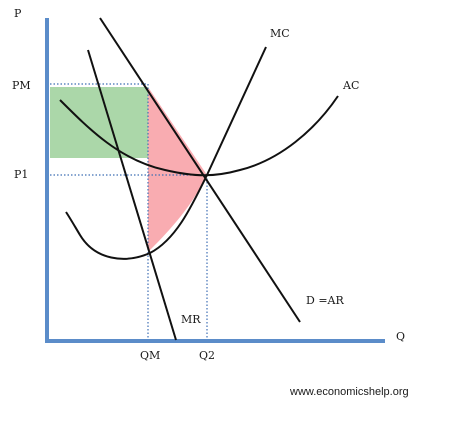 The width and height of the screenshot is (453, 422). I want to click on mc-curve, so click(236, 111).